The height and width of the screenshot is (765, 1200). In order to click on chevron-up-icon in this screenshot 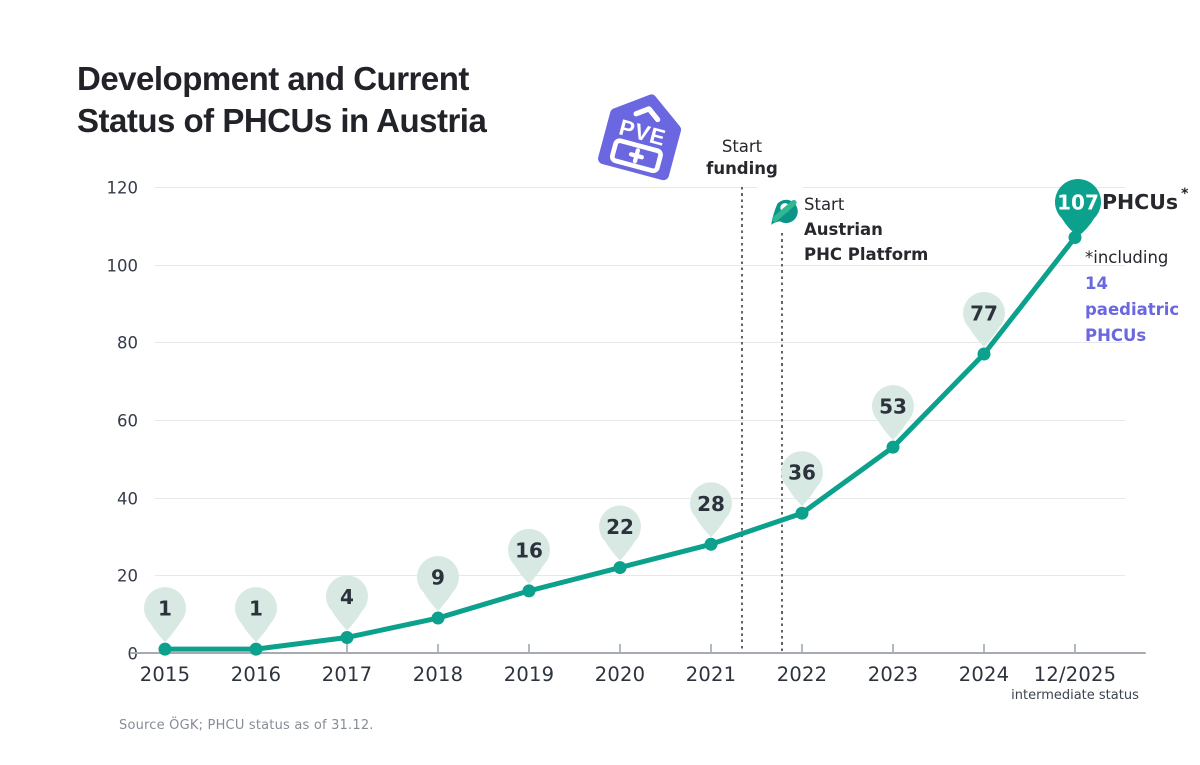, I will do `click(647, 114)`.